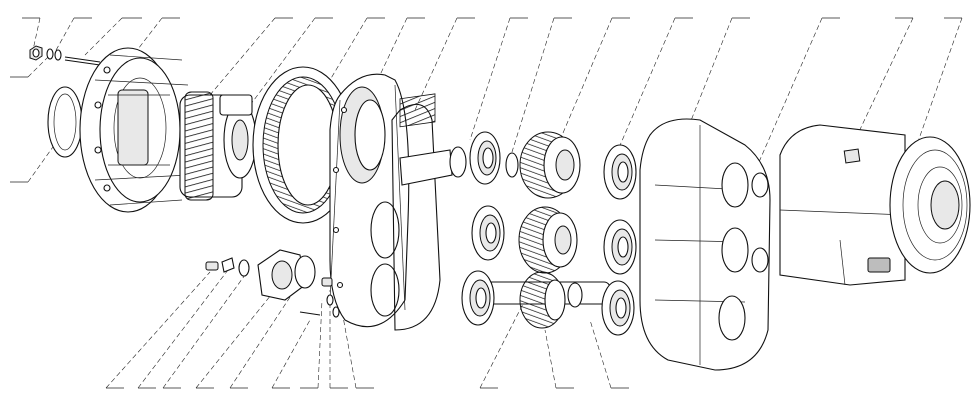 This screenshot has height=408, width=974. Describe the element at coordinates (82, 61) in the screenshot. I see `long-bolt` at that location.